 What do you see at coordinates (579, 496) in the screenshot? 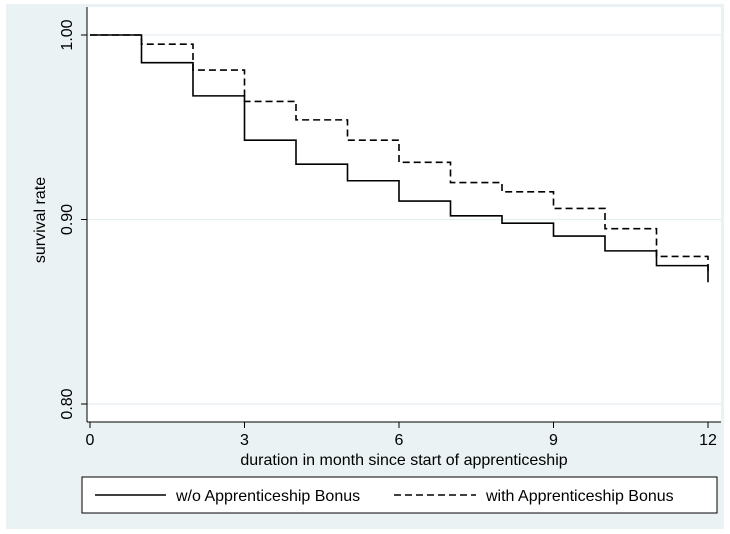
I see `legend-label-with-bonus: with Apprenticeship Bonus` at bounding box center [579, 496].